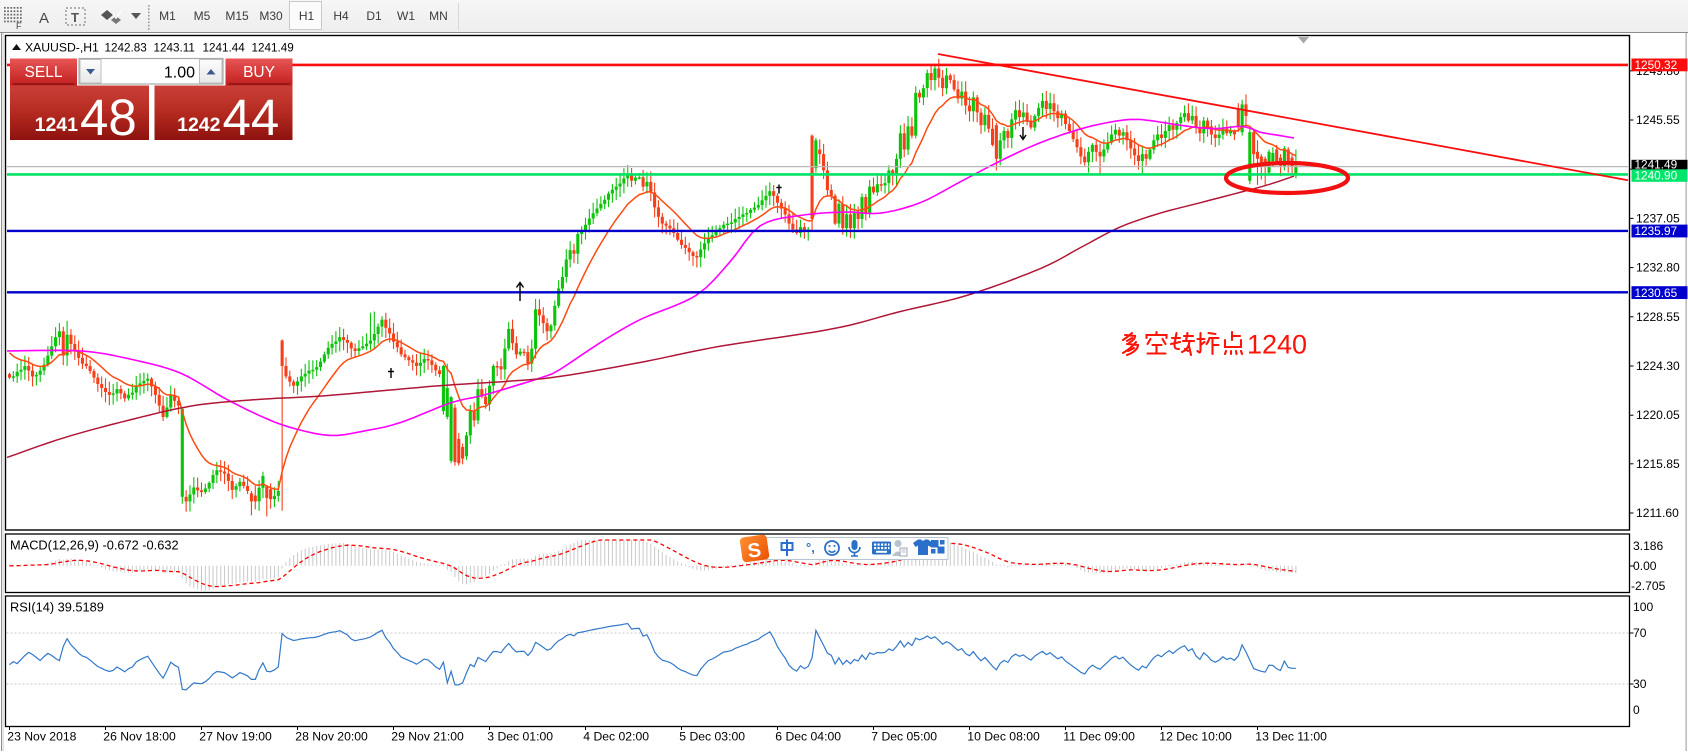 The width and height of the screenshot is (1688, 756). I want to click on svg-text: 12 Dec 10:00, so click(1195, 737).